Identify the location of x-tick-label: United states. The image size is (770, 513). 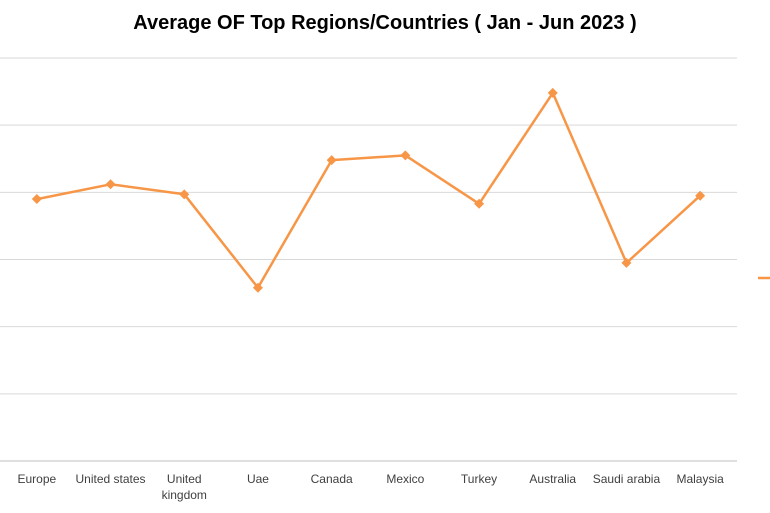
(111, 479).